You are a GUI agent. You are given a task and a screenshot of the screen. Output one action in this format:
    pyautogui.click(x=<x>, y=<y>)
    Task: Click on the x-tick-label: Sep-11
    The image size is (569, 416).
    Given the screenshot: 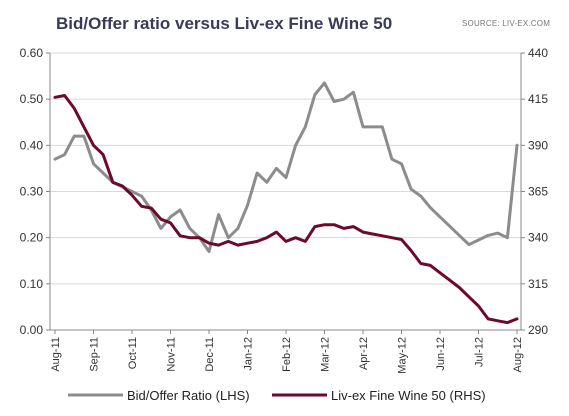 What is the action you would take?
    pyautogui.click(x=95, y=354)
    